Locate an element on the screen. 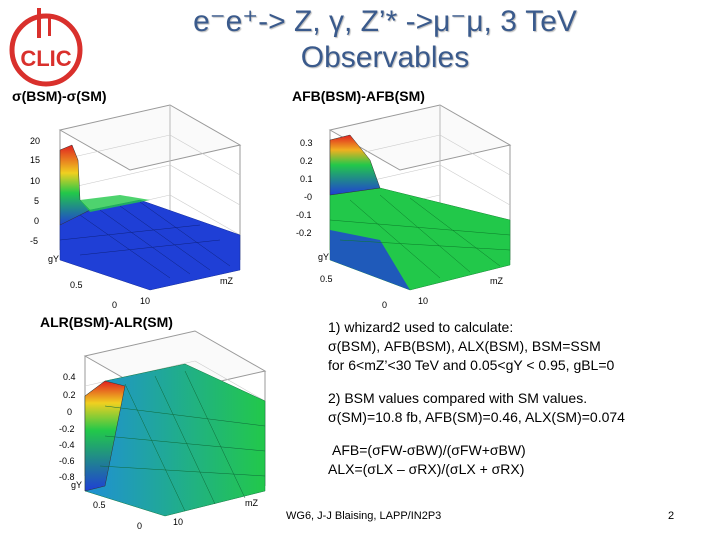  plot-sigma: 20 15 10 5 0 -5 0.5 gY 0 10 mZ is located at coordinates (140, 205).